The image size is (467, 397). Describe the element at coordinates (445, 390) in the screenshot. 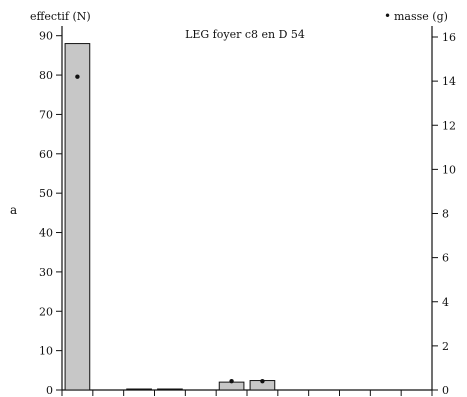

I see `right-tick-label: 0` at that location.